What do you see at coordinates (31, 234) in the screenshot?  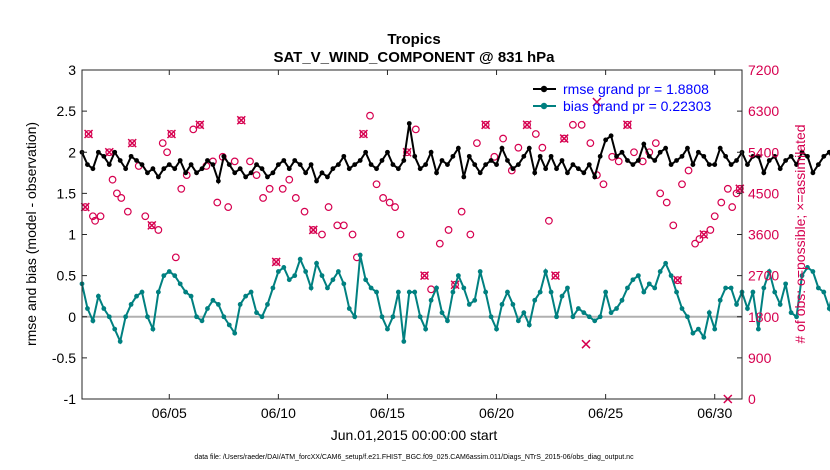 I see `y-axis-label-left: rmse and bias (model - observation)` at bounding box center [31, 234].